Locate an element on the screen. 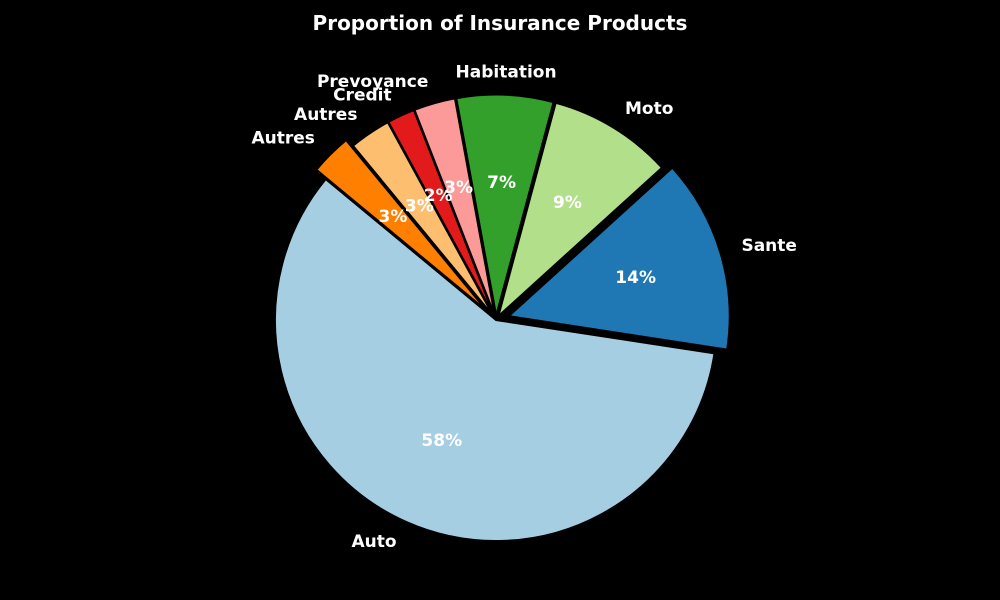 This screenshot has height=600, width=1000. pct-label-3: 7% is located at coordinates (501, 183).